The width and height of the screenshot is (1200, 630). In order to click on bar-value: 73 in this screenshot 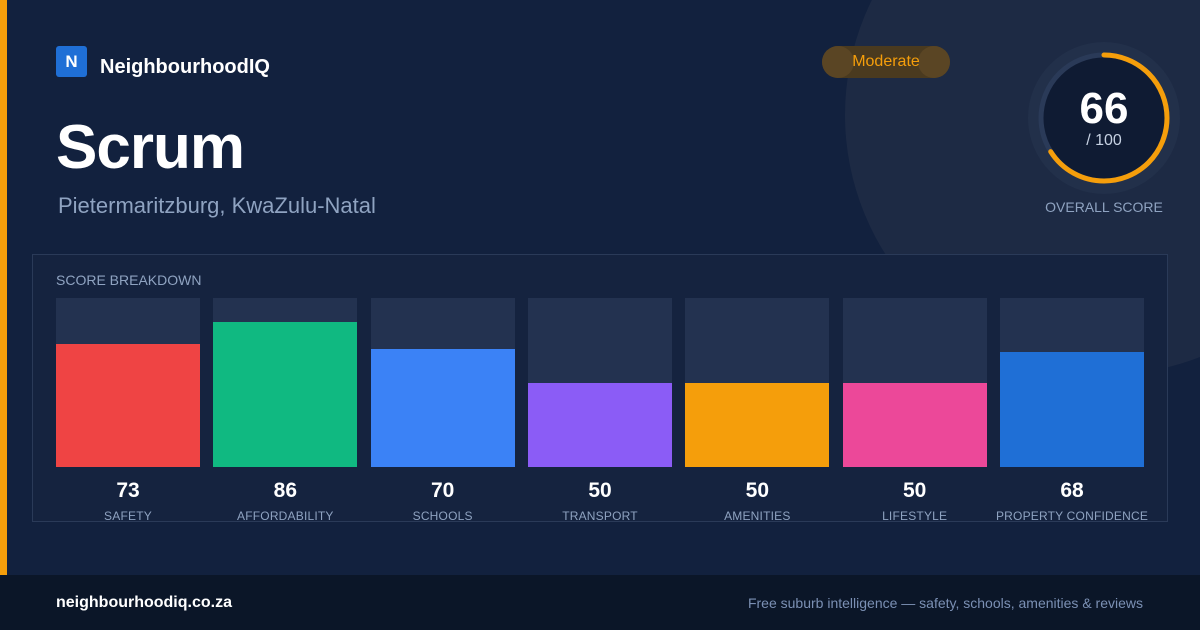, I will do `click(128, 490)`.